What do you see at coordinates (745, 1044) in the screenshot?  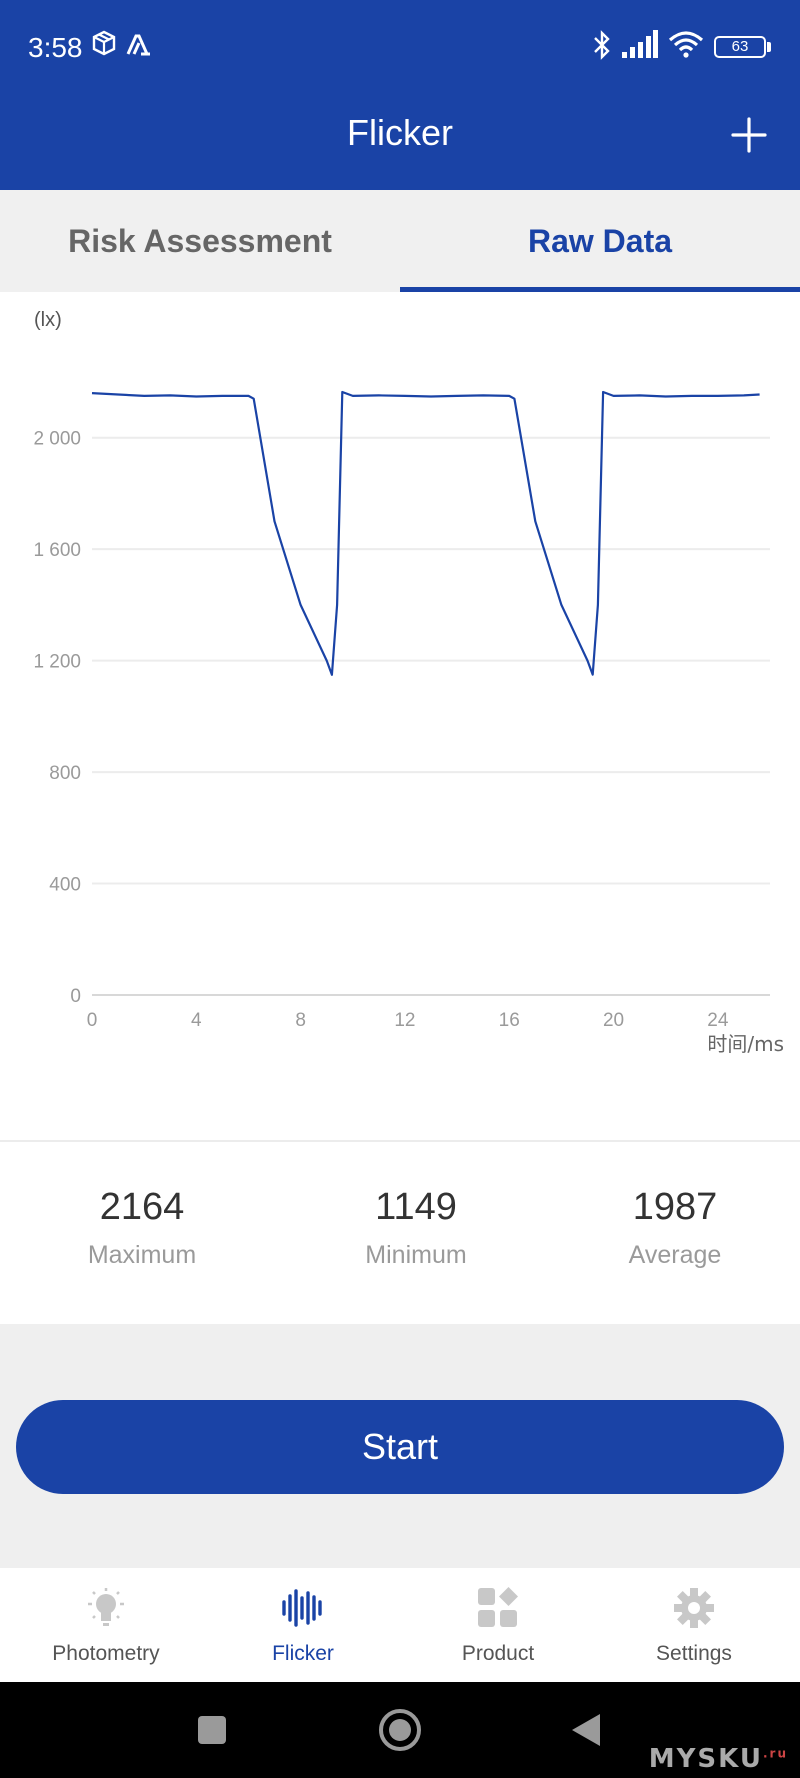 I see `x-axis-label: 时间/ms` at bounding box center [745, 1044].